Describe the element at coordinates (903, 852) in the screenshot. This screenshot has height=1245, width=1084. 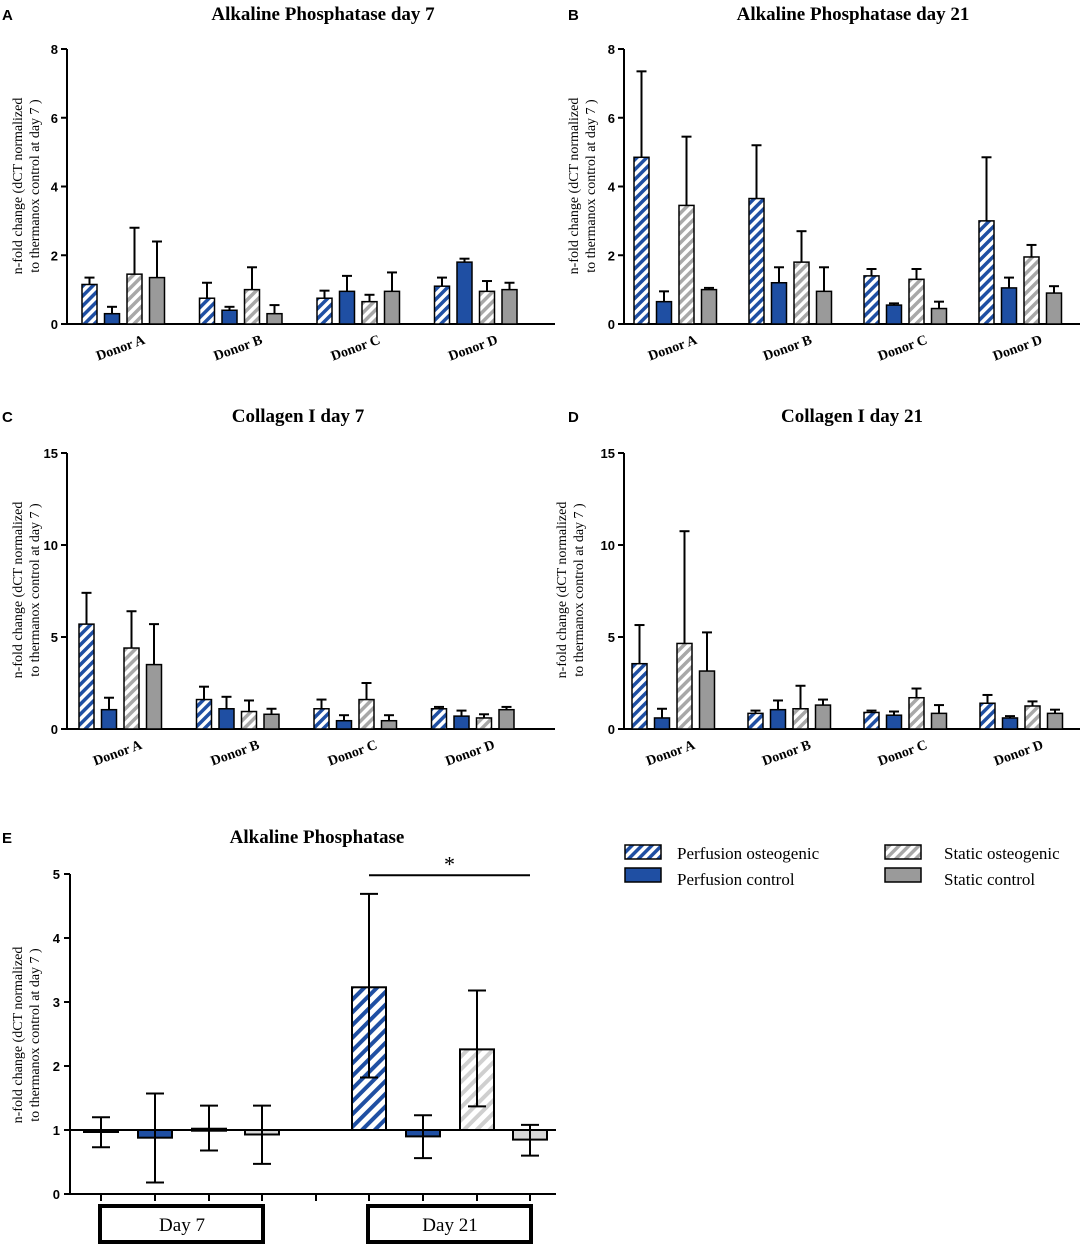
I see `legend-swatch-static-osteogenic` at that location.